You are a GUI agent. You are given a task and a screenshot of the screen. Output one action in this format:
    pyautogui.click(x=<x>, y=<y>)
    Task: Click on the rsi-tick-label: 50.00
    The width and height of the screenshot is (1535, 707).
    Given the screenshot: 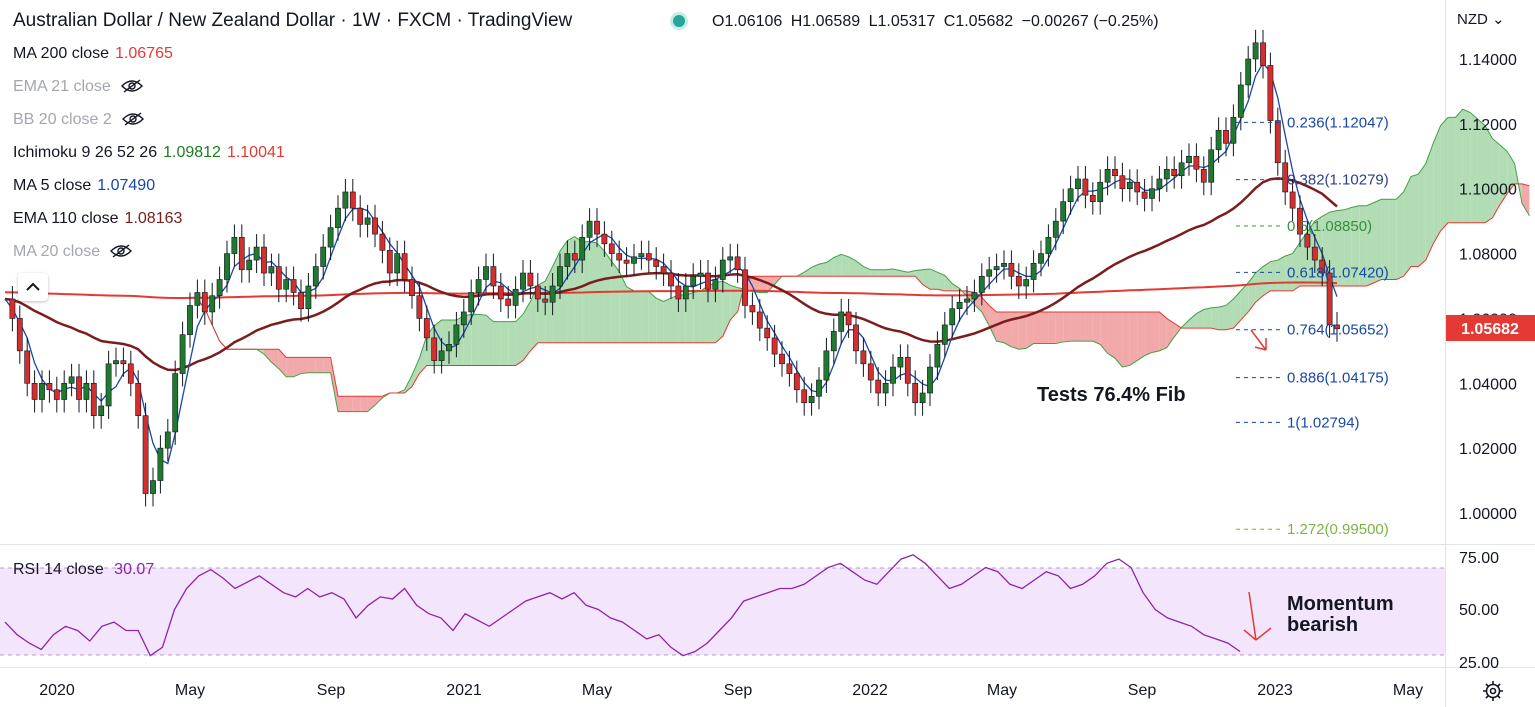 What is the action you would take?
    pyautogui.click(x=1479, y=610)
    